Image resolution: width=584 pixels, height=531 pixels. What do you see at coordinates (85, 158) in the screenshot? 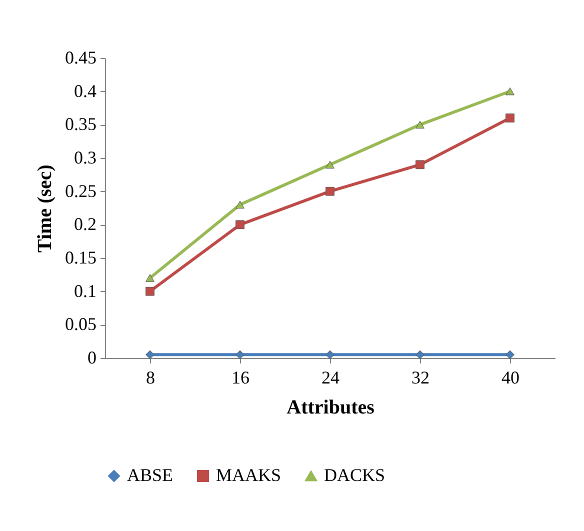
I see `y-tick-label: 0.3` at bounding box center [85, 158].